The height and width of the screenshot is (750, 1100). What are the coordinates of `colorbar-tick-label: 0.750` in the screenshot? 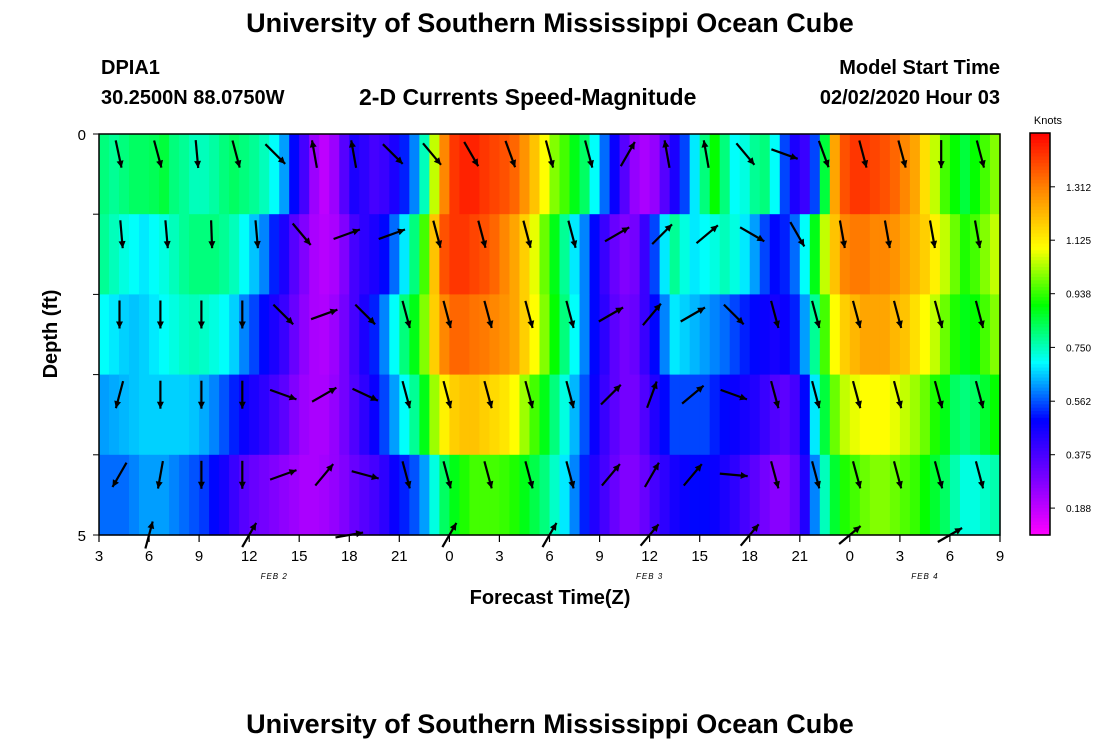 It's located at (1078, 348).